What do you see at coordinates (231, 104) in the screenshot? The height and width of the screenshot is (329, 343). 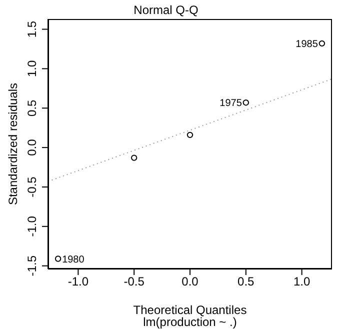 I see `annotation: 1975` at bounding box center [231, 104].